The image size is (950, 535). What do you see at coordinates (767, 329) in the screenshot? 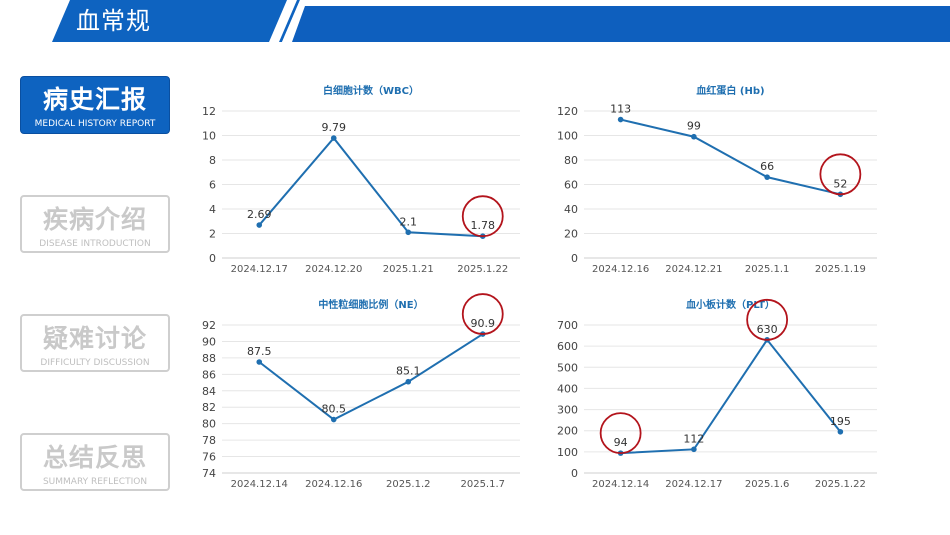
I see `data-label: 630` at bounding box center [767, 329].